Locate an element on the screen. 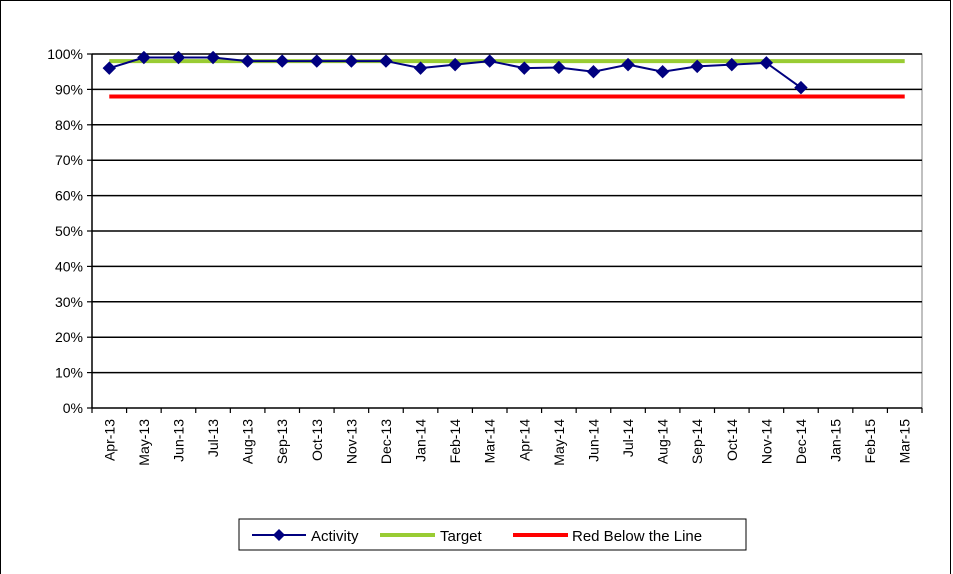 The height and width of the screenshot is (574, 953). y-tick-label: 50% is located at coordinates (69, 231).